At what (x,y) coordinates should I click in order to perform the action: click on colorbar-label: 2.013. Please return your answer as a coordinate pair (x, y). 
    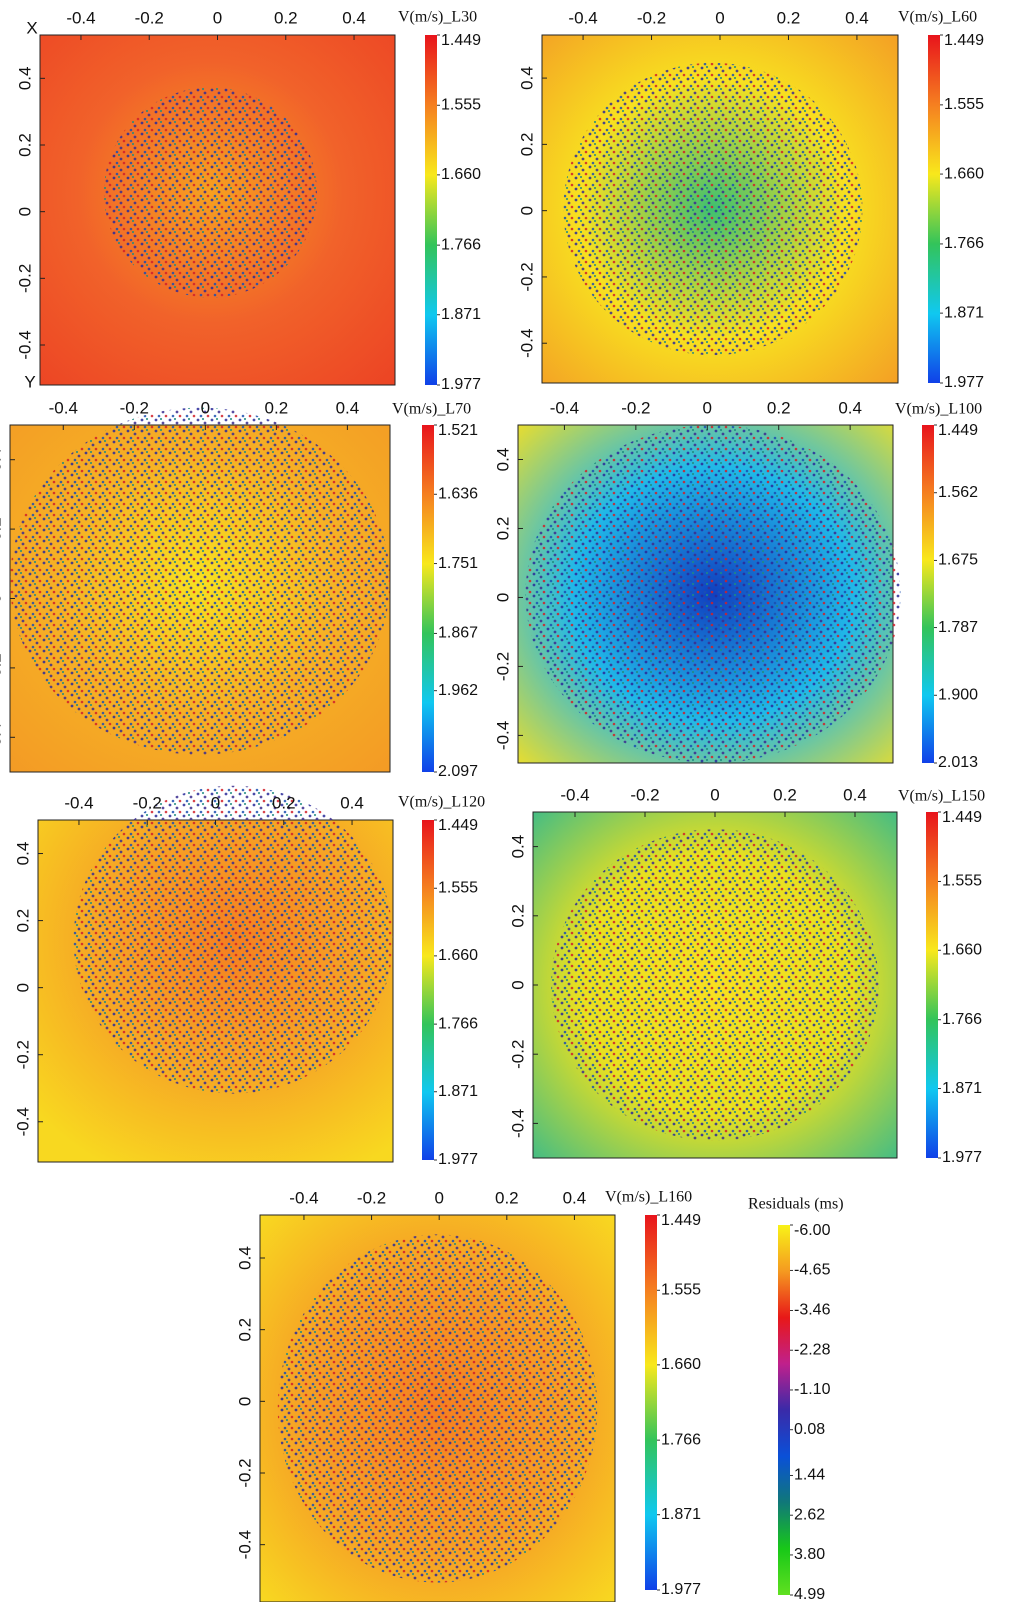
    Looking at the image, I should click on (958, 762).